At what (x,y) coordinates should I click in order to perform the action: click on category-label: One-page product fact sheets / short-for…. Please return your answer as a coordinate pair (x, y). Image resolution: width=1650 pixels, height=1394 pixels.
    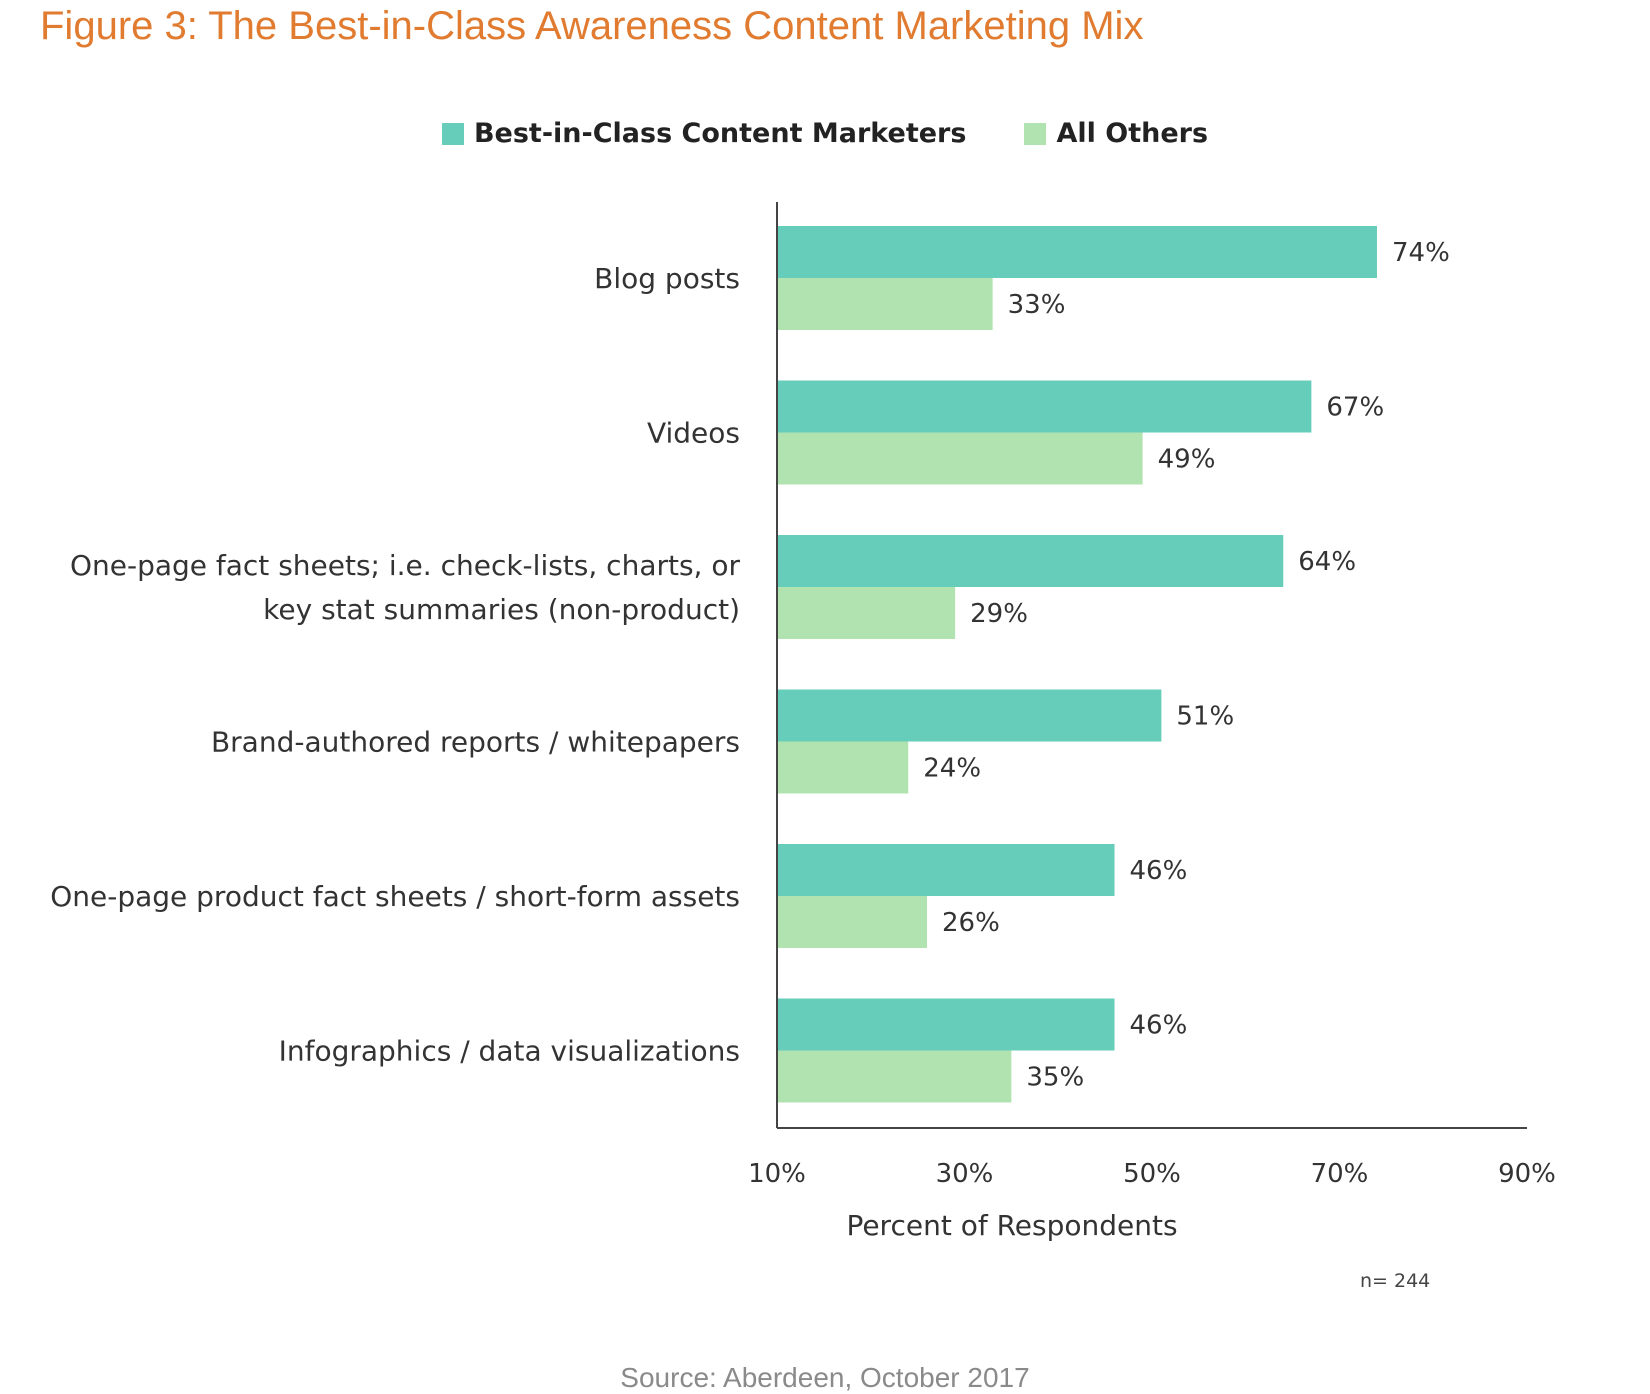
    Looking at the image, I should click on (395, 896).